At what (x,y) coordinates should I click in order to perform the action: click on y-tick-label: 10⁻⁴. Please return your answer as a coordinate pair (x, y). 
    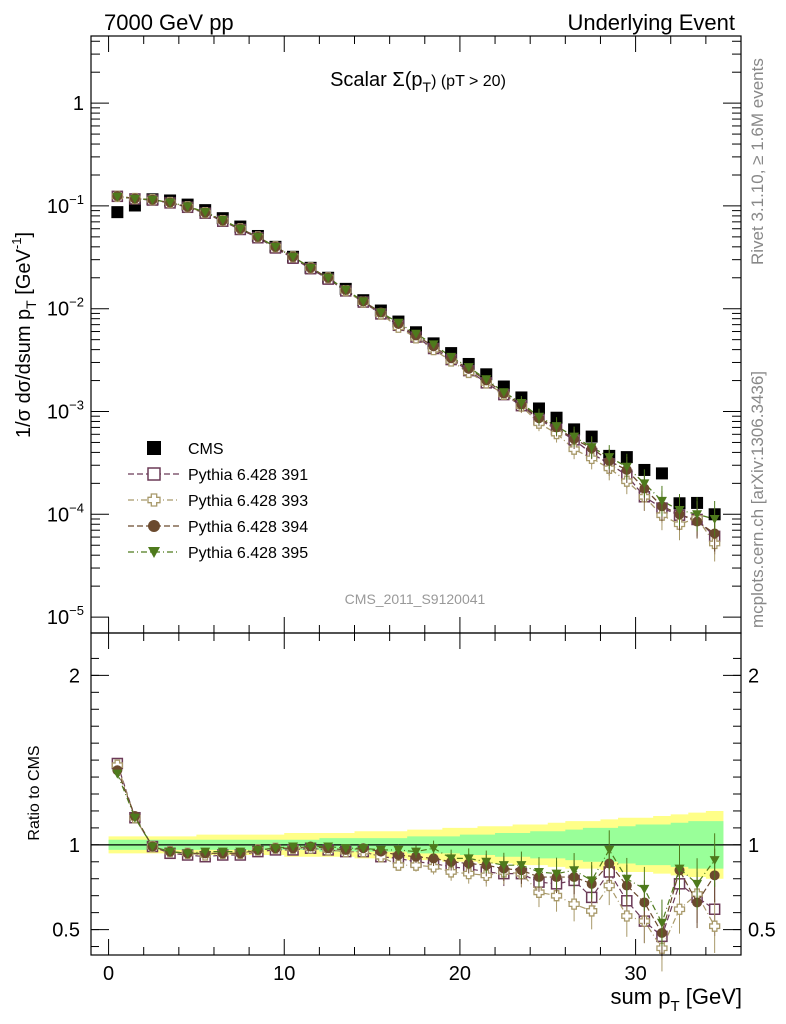
    Looking at the image, I should click on (65, 513).